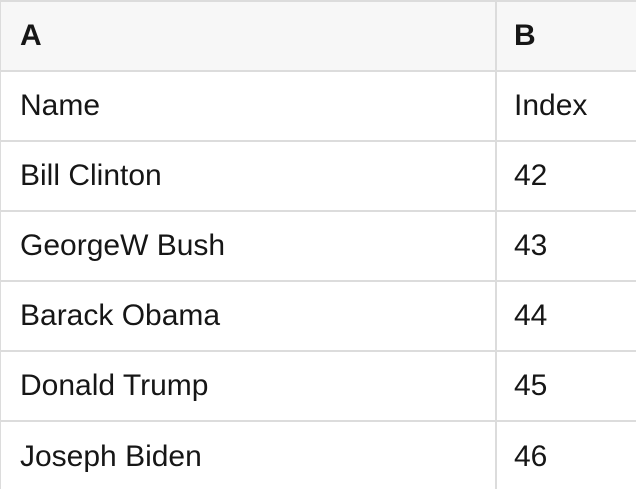 This screenshot has height=489, width=636. I want to click on column-header-b-label: B, so click(525, 35).